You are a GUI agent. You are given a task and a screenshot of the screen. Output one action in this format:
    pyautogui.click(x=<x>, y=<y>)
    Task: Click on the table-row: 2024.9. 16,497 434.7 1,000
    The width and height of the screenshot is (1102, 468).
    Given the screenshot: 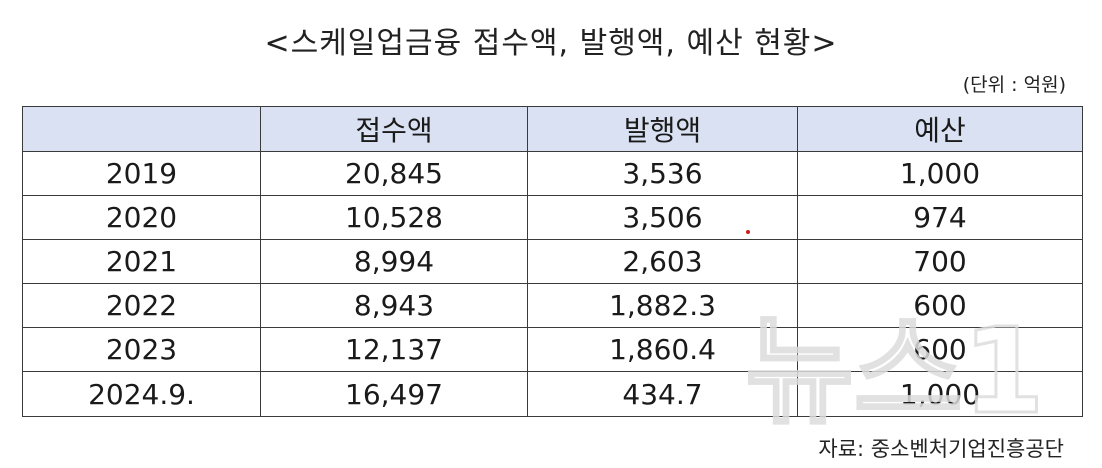 What is the action you would take?
    pyautogui.click(x=552, y=394)
    